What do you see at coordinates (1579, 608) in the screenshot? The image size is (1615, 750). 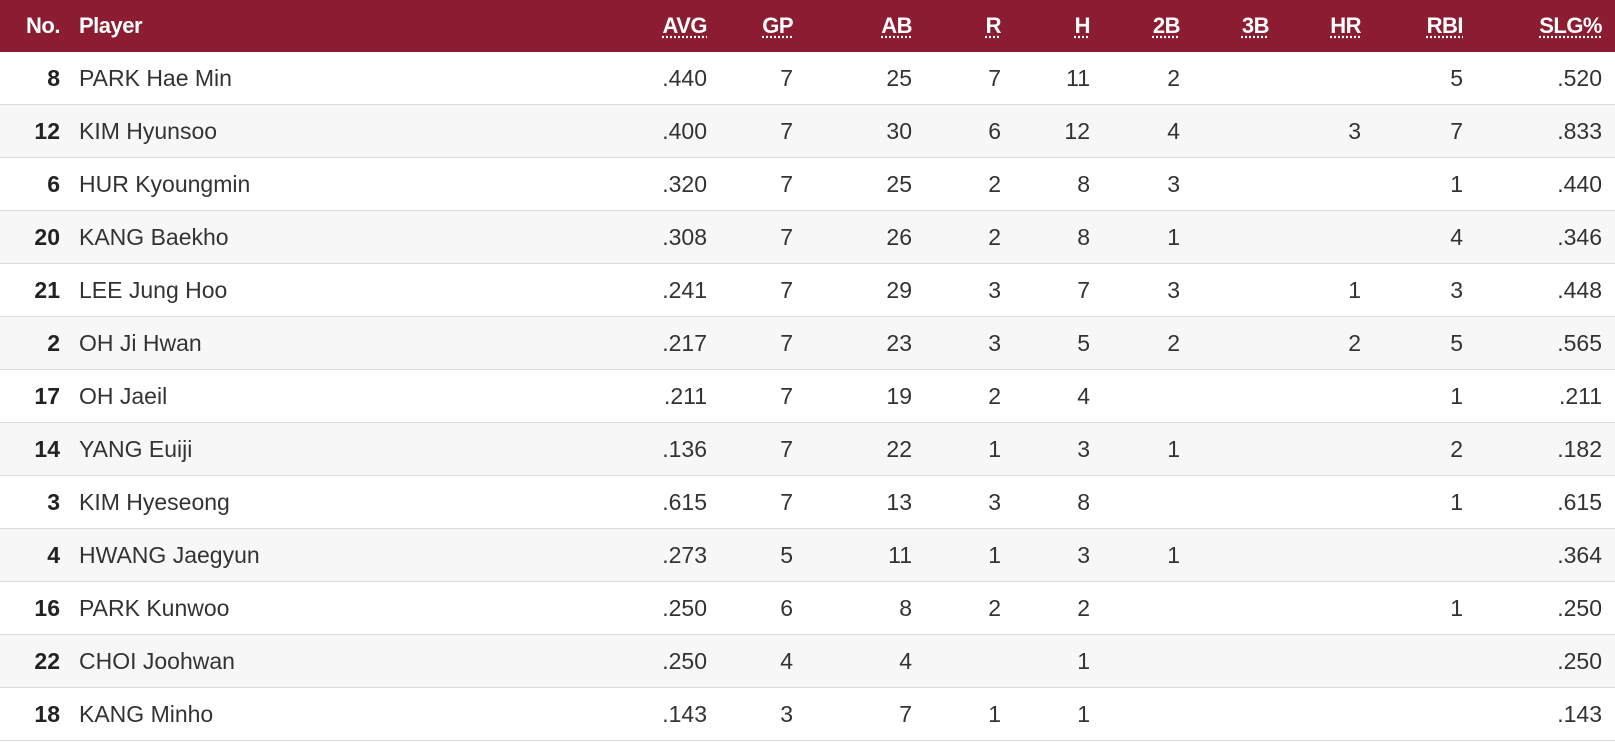 I see `slg-cell: .250` at bounding box center [1579, 608].